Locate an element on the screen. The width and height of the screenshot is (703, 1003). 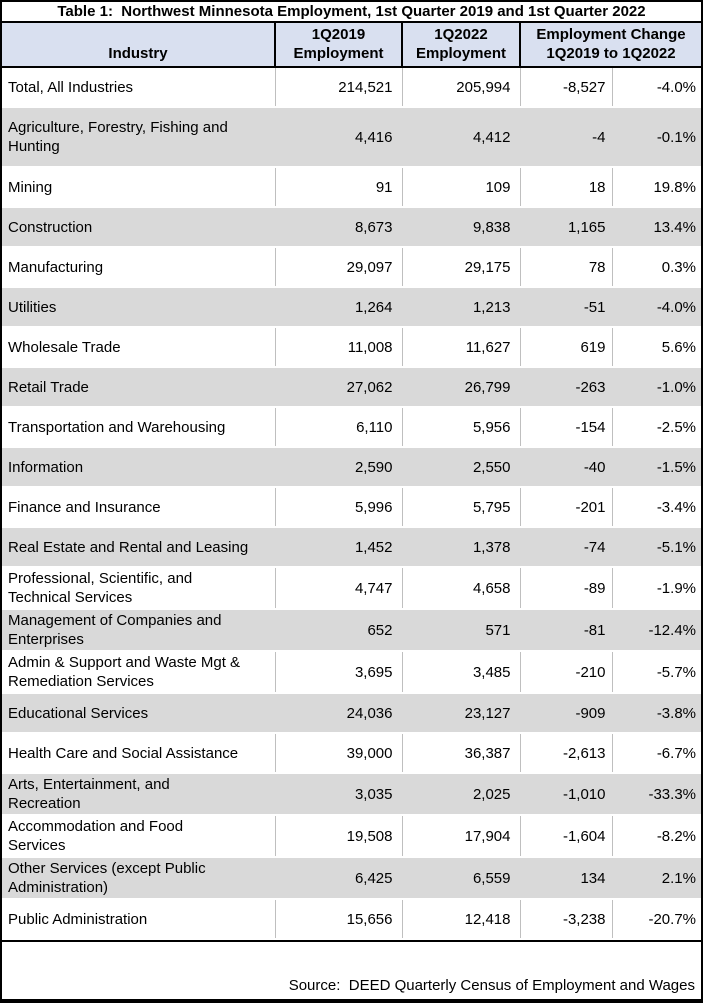
table-row: Mining 91 109 18 19.8% is located at coordinates (351, 187).